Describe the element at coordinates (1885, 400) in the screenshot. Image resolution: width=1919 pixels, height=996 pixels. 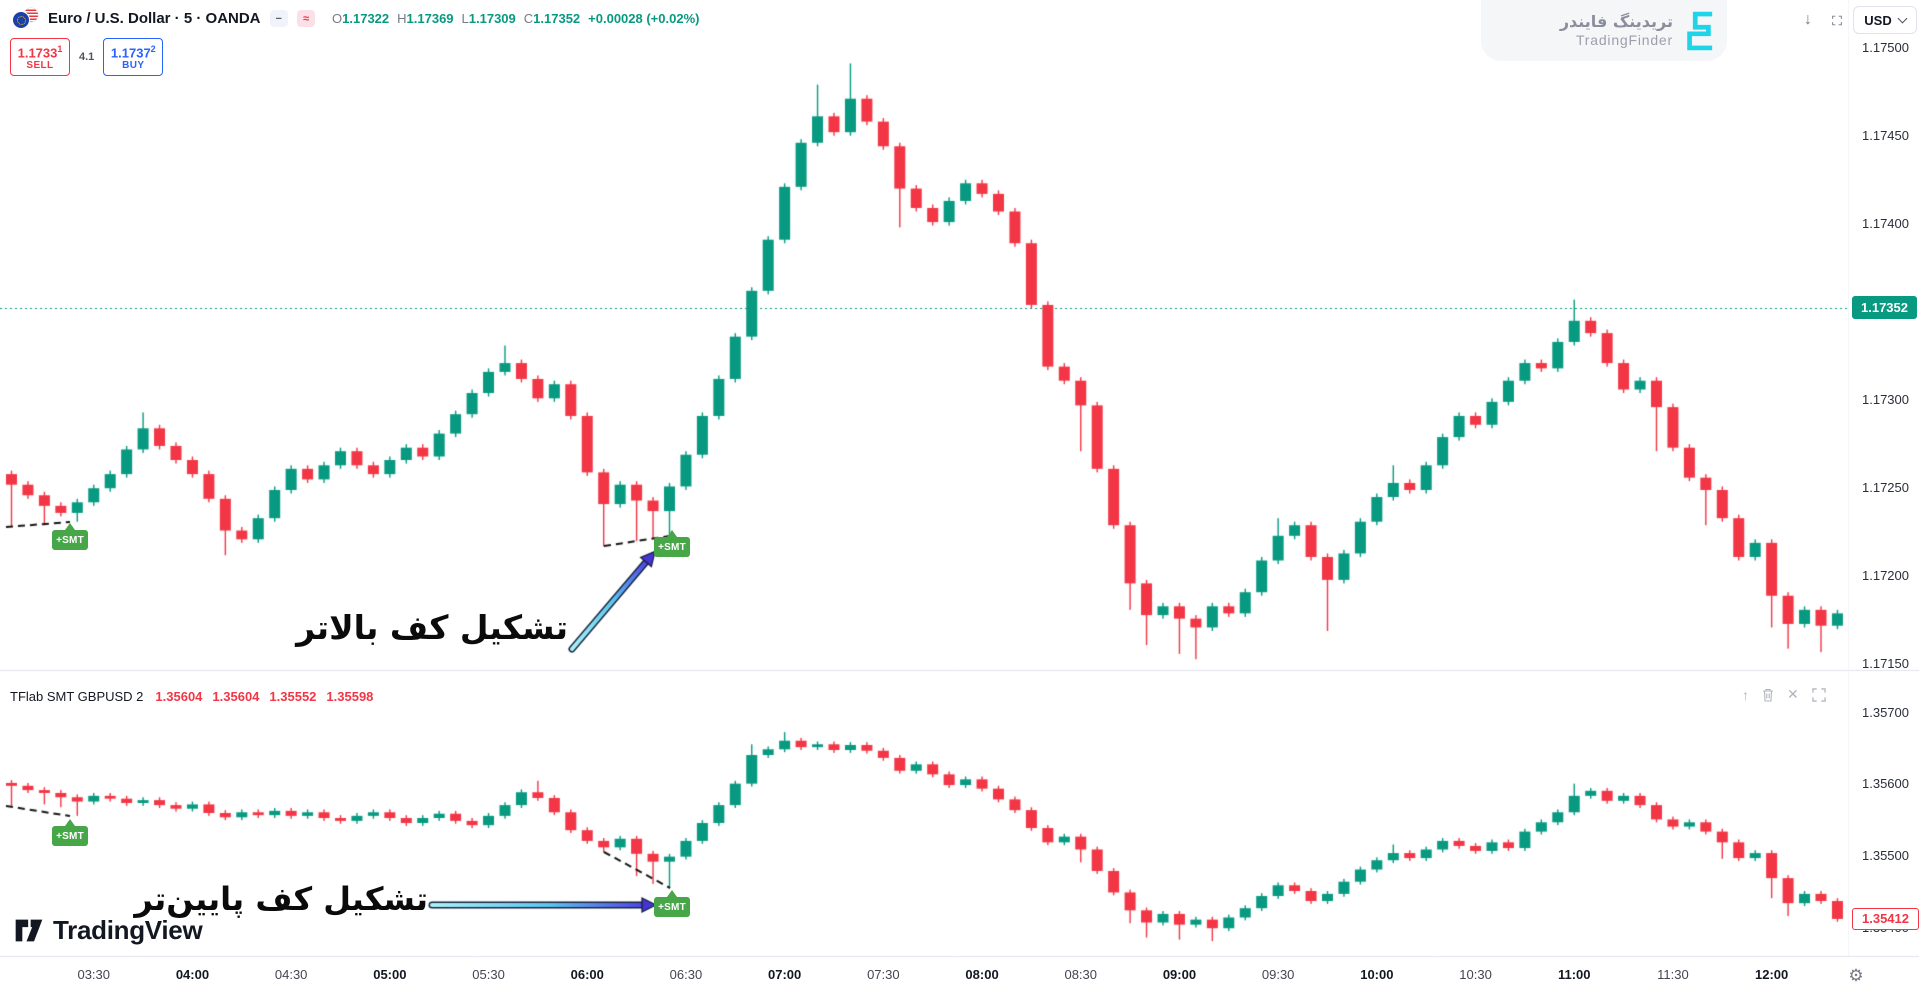
I see `price-tick-label: 1.17300` at that location.